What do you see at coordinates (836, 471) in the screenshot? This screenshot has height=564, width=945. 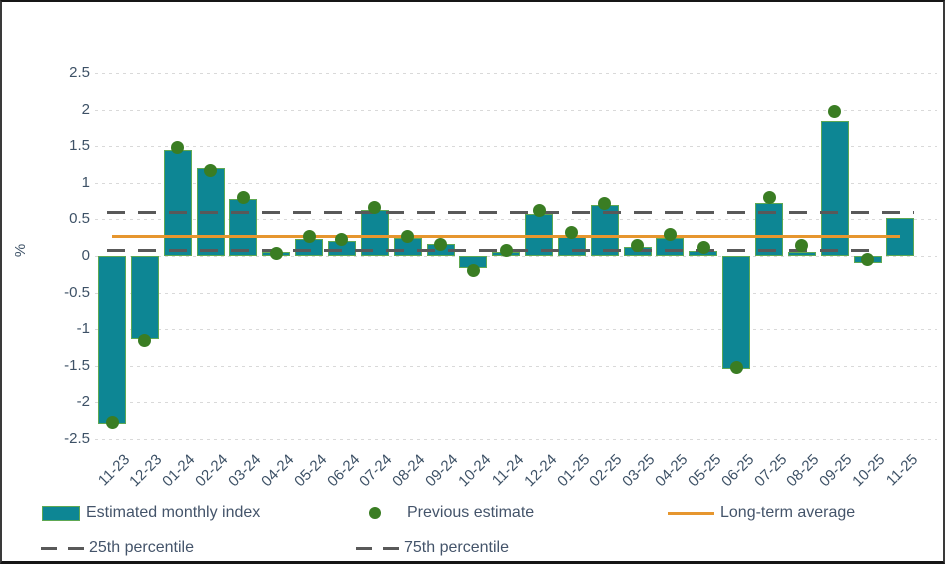 I see `x-axis-tick-label: 09-25` at bounding box center [836, 471].